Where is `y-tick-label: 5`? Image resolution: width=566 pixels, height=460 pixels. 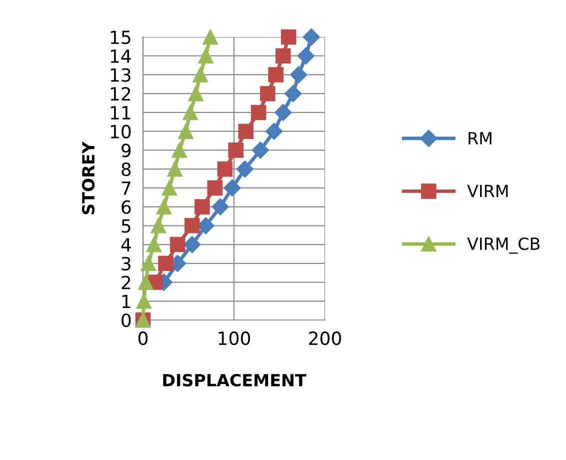 y-tick-label: 5 is located at coordinates (126, 226).